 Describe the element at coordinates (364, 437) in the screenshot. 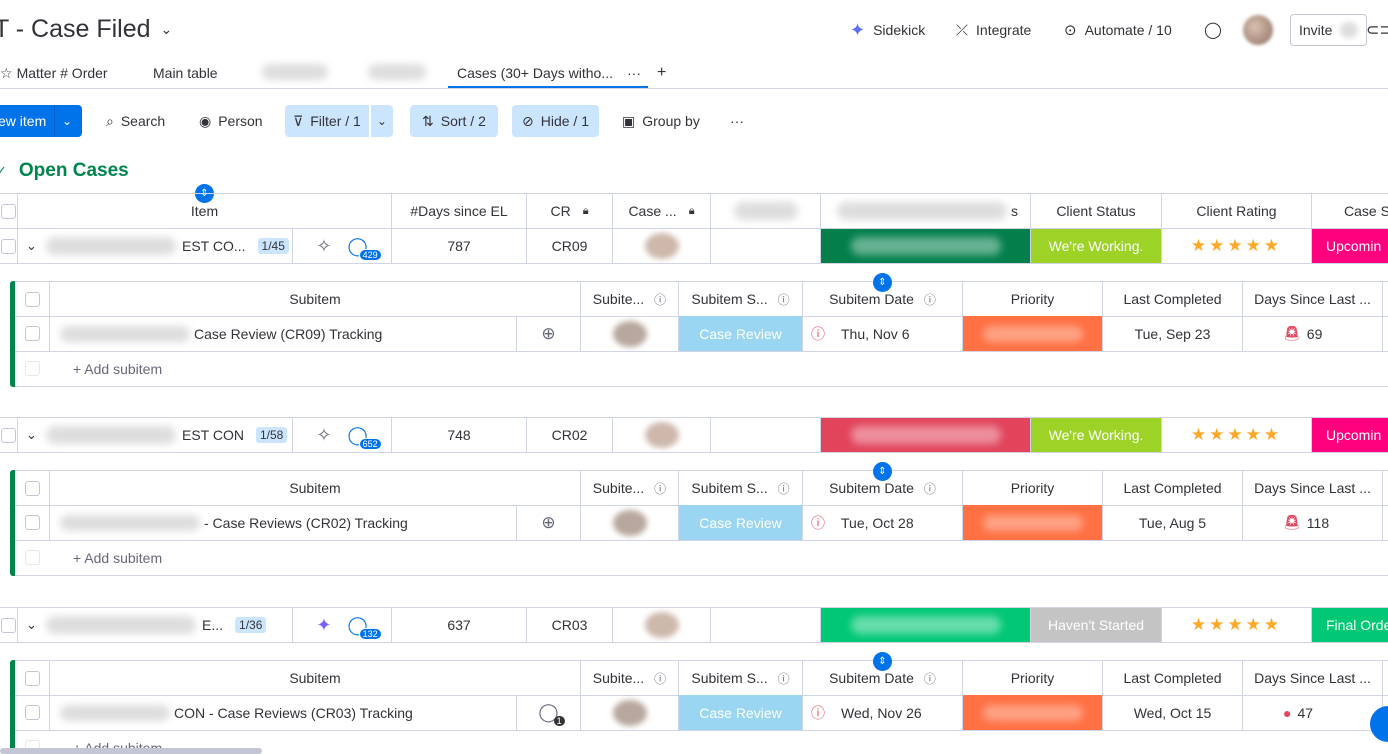

I see `update-icon: ◯ 652` at that location.